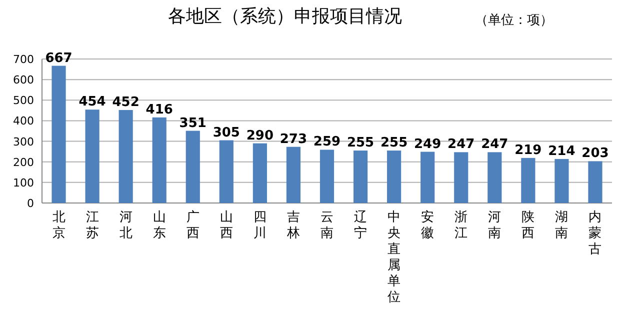  What do you see at coordinates (226, 225) in the screenshot?
I see `x-tick-label: 山西` at bounding box center [226, 225].